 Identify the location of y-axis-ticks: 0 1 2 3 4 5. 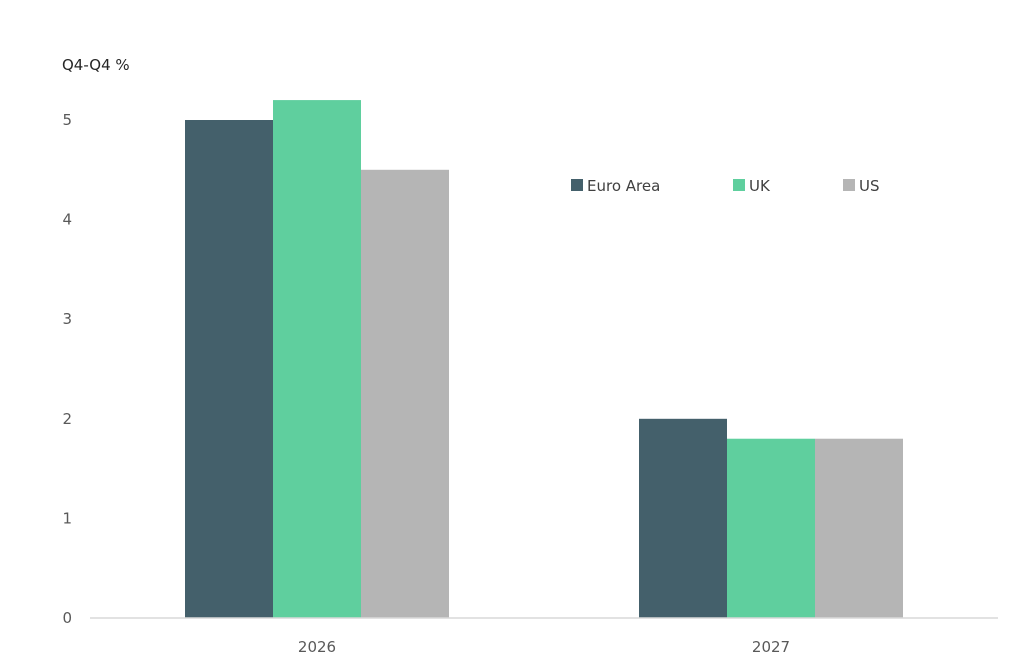
(67, 369).